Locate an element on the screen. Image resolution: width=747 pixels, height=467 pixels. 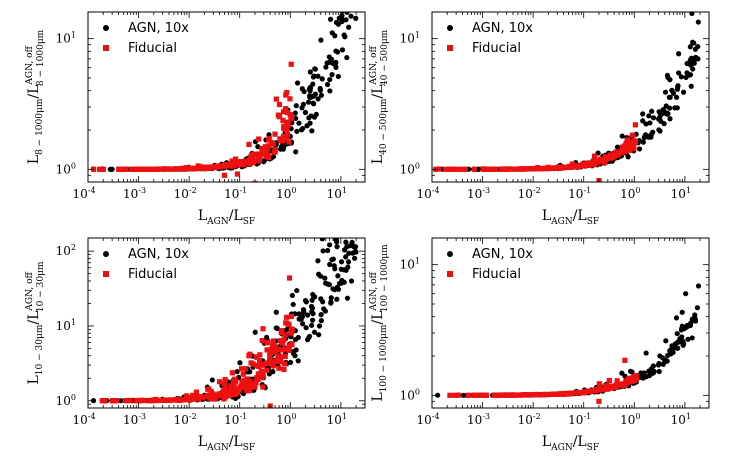
axes-frame is located at coordinates (570, 97).